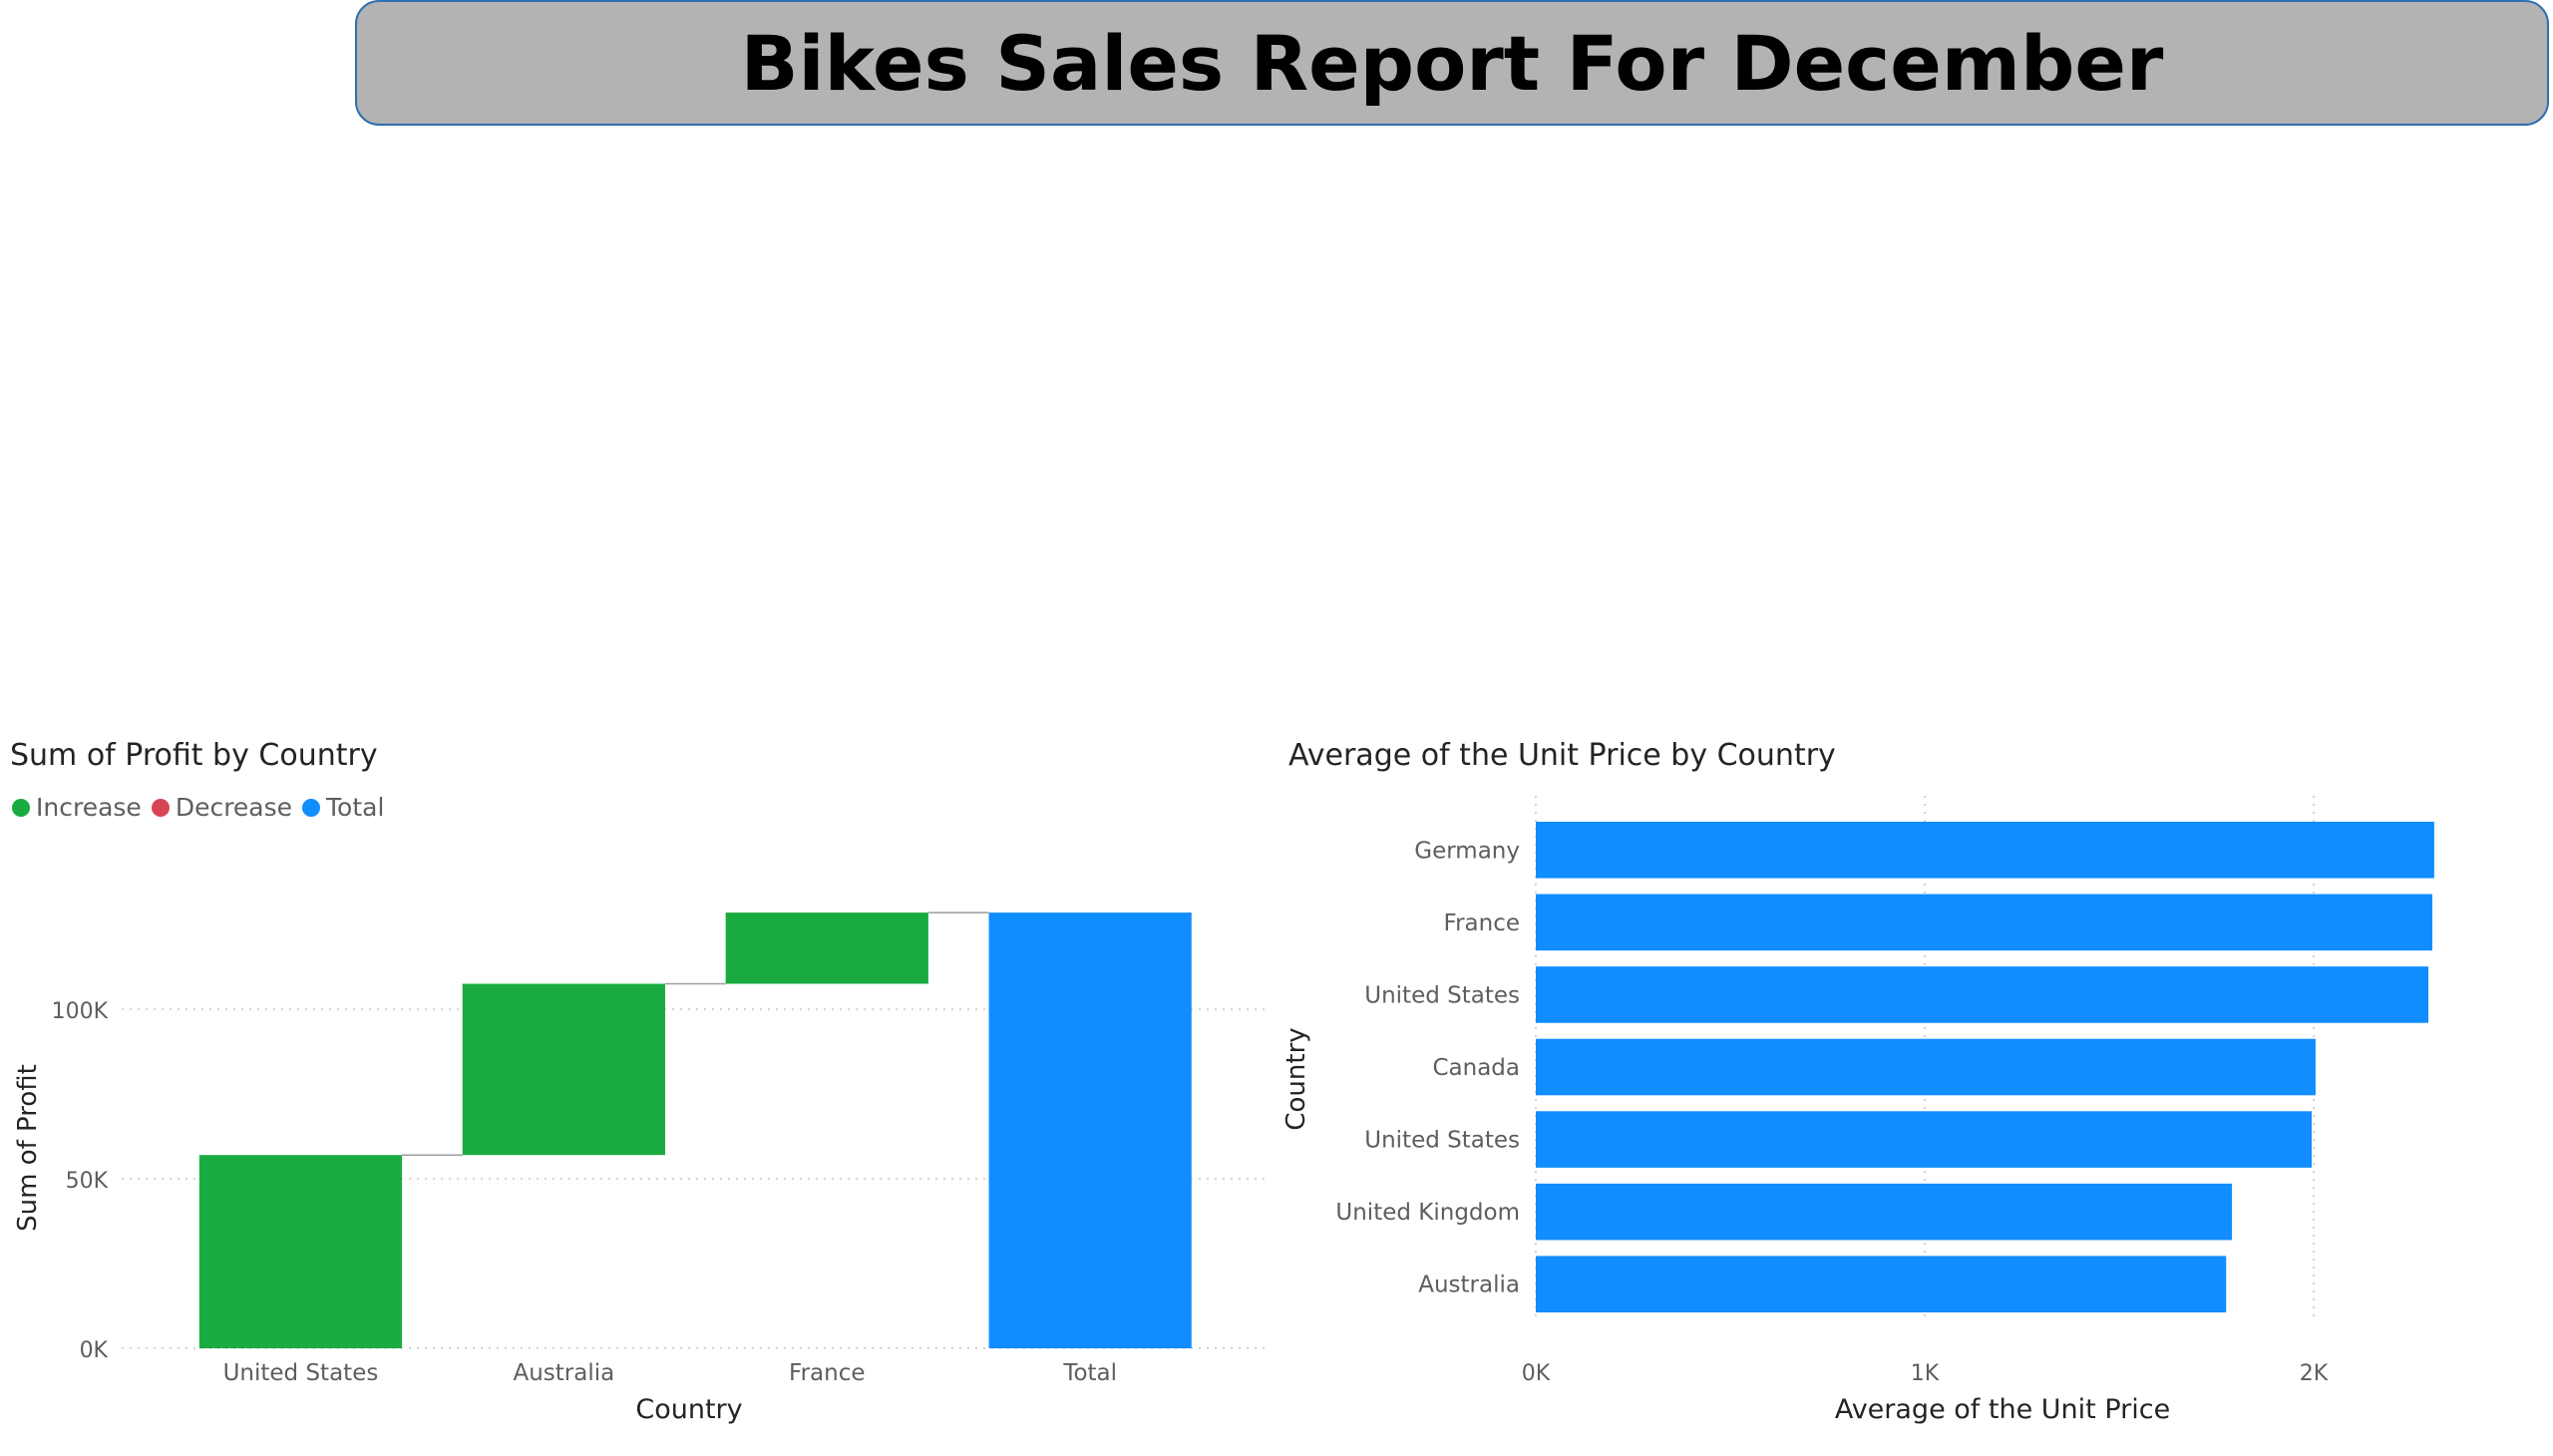  Describe the element at coordinates (1482, 923) in the screenshot. I see `y-tick-label: France` at that location.